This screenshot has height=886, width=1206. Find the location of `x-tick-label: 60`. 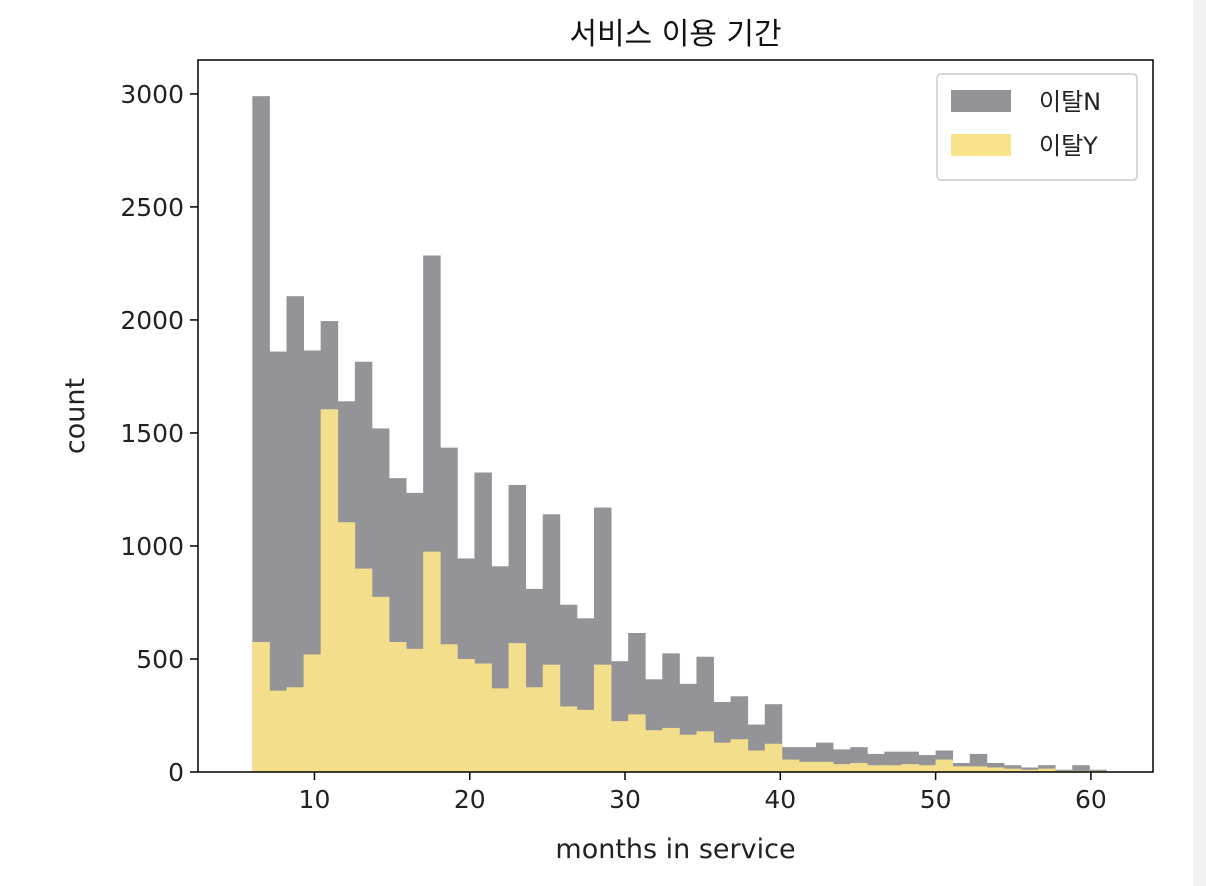

x-tick-label: 60 is located at coordinates (1091, 799).